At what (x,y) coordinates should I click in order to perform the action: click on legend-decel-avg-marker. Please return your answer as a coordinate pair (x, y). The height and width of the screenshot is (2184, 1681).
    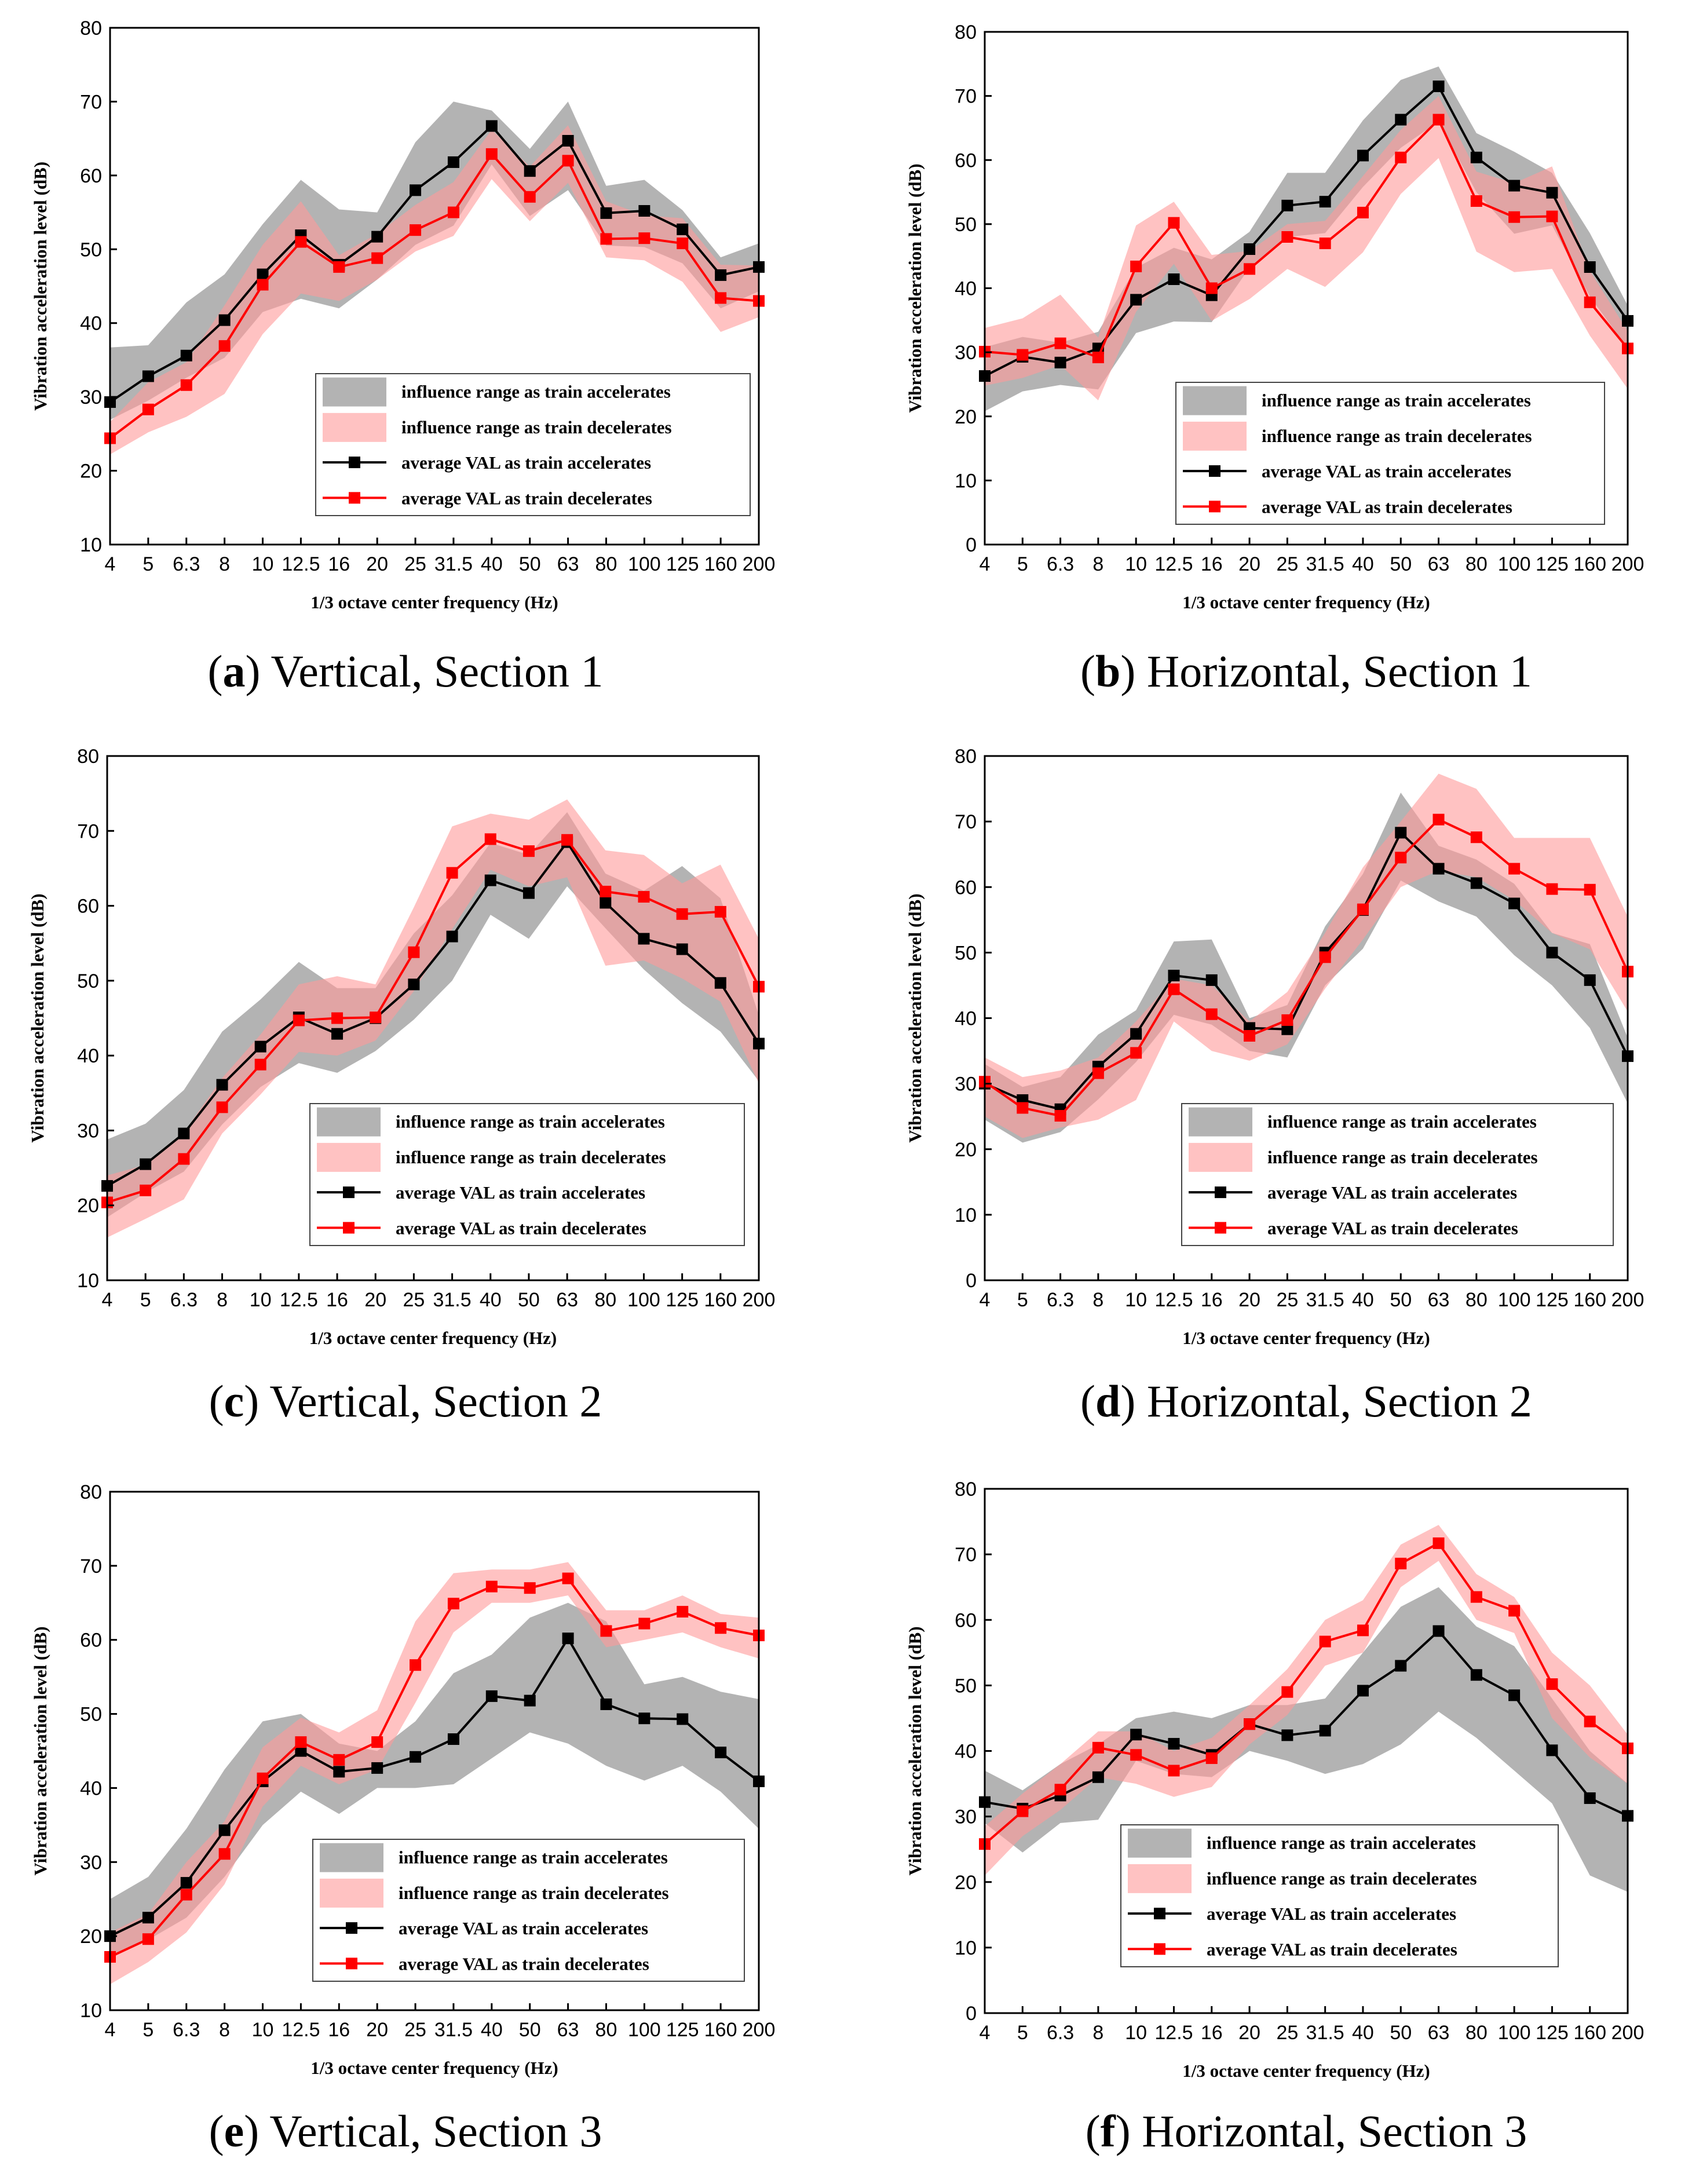
    Looking at the image, I should click on (1159, 1949).